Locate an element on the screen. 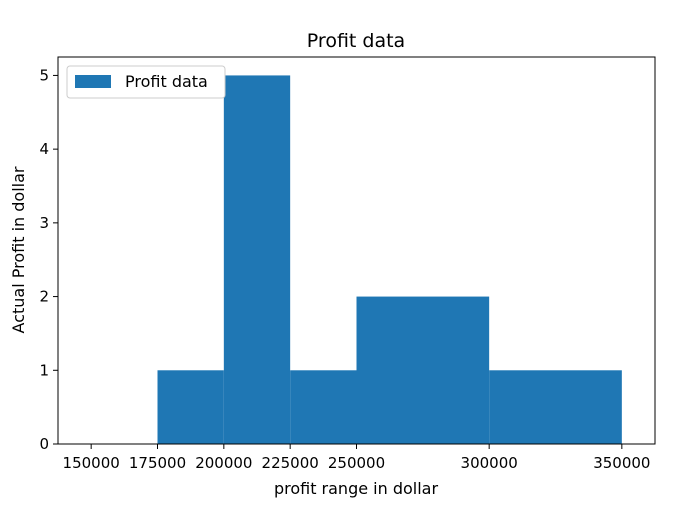 The height and width of the screenshot is (512, 695). x-tick-label: 200000 is located at coordinates (223, 463).